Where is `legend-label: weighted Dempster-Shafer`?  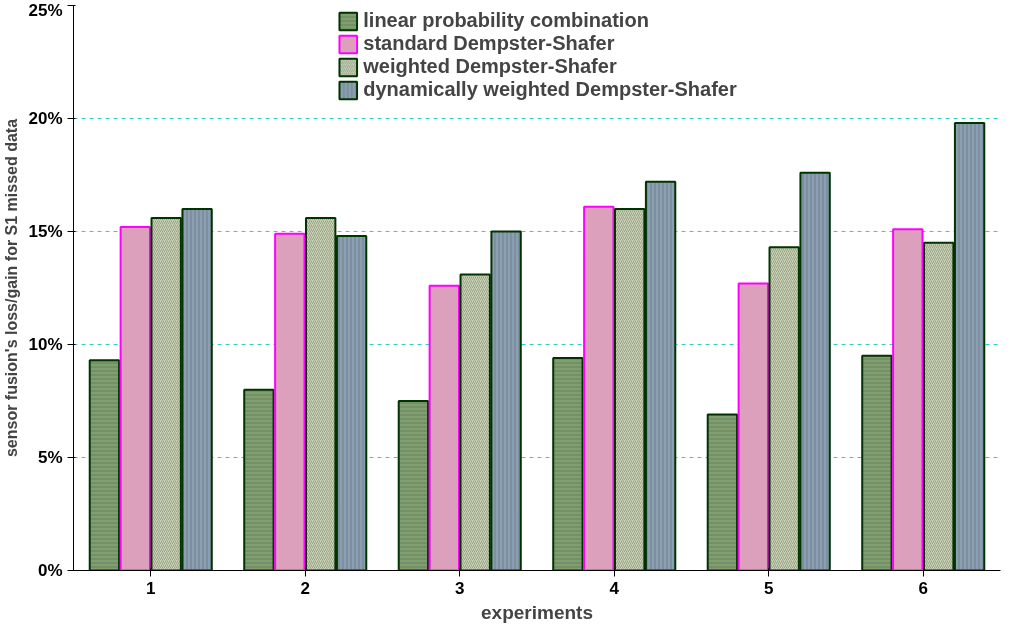 legend-label: weighted Dempster-Shafer is located at coordinates (490, 66).